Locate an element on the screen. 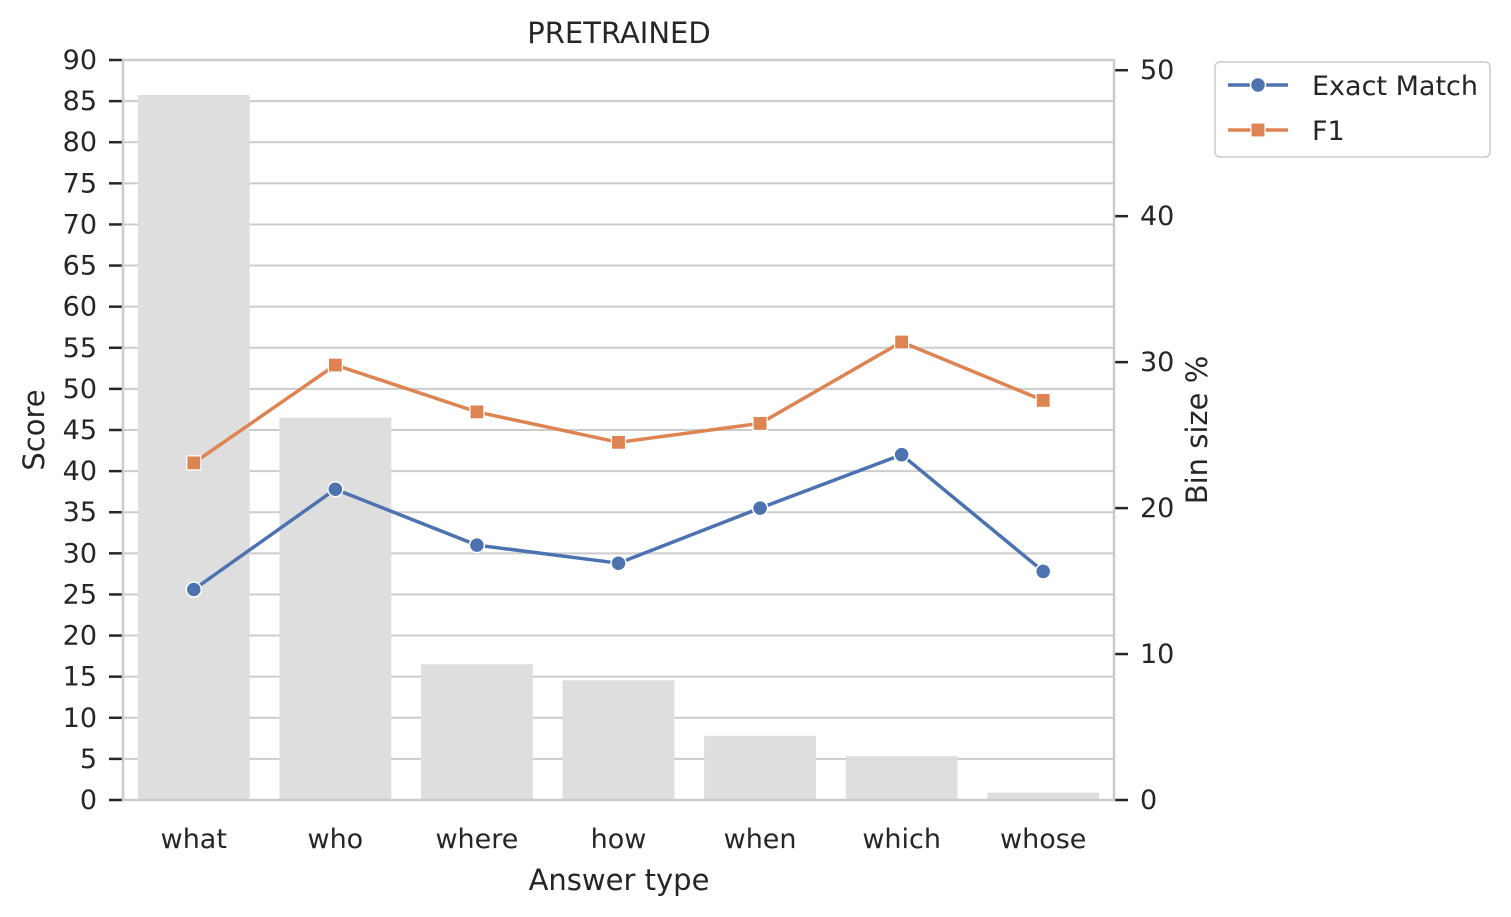  y-tick-label: 90 is located at coordinates (80, 60).